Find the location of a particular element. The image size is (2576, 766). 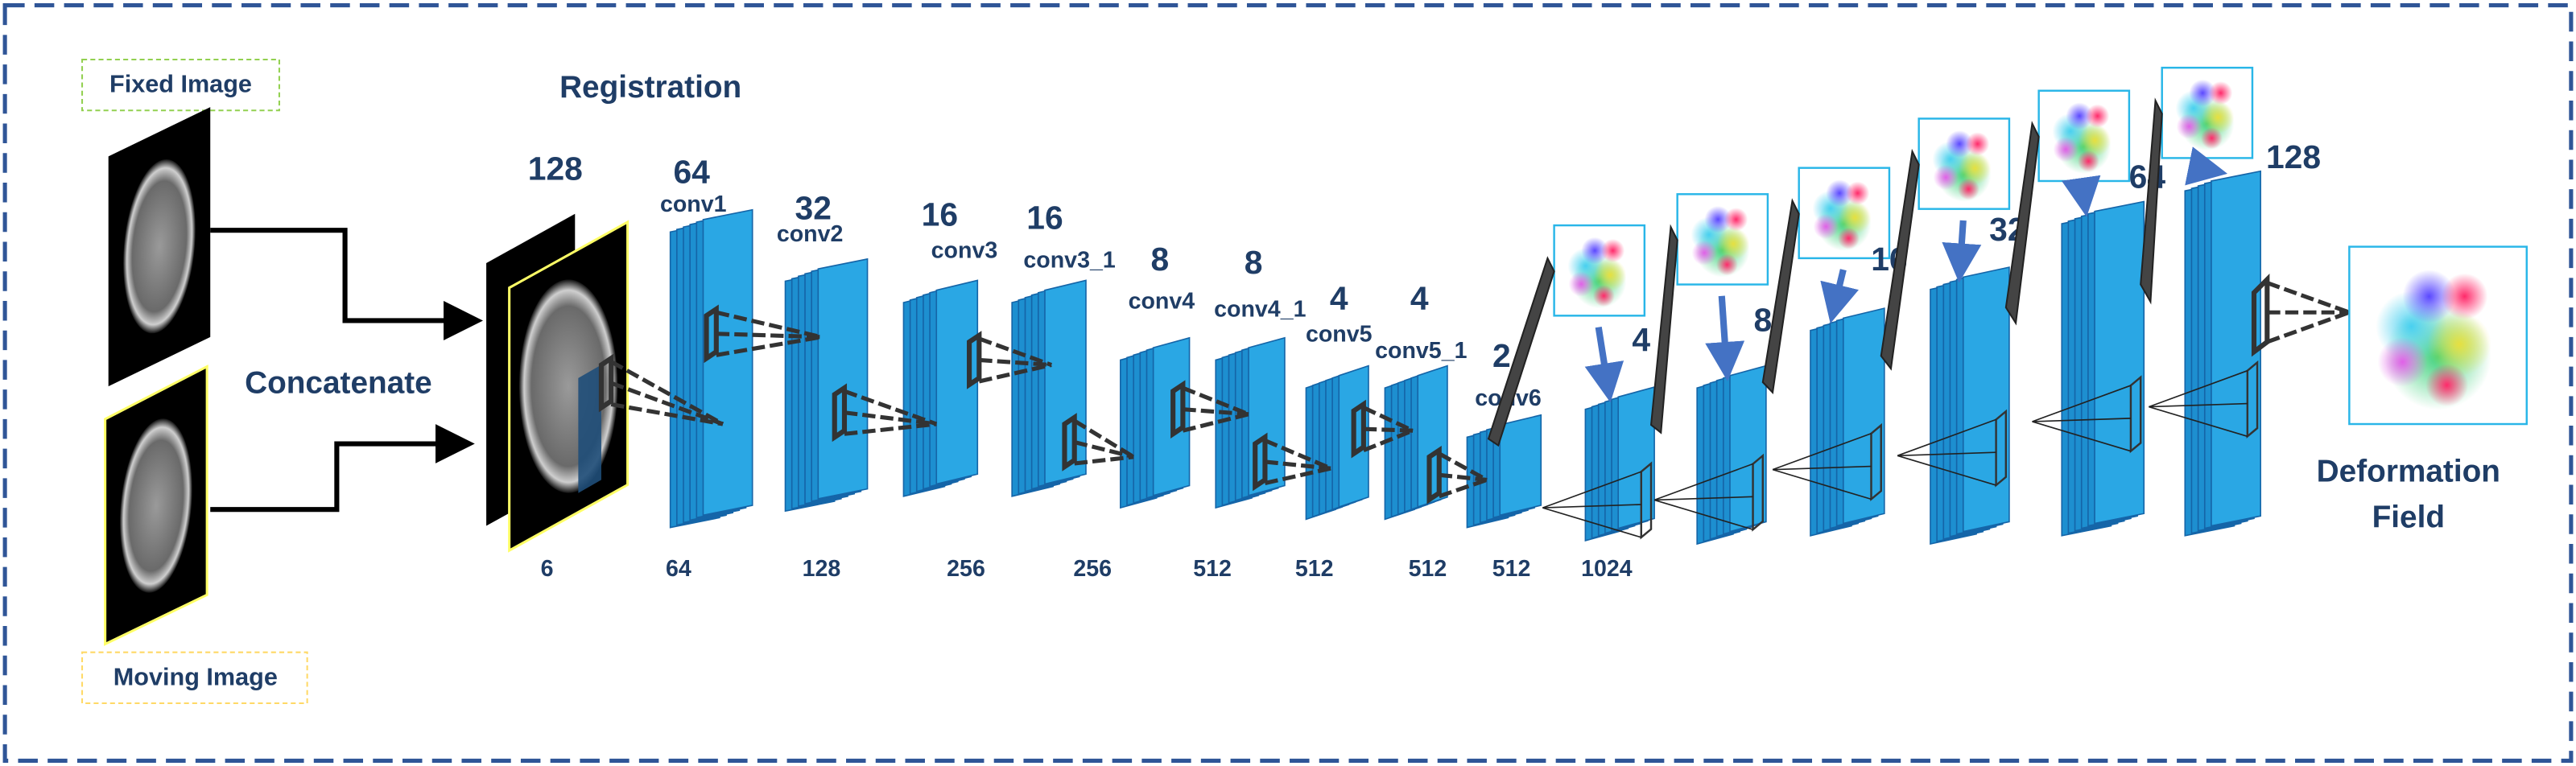

channel-label: 128 is located at coordinates (822, 569).